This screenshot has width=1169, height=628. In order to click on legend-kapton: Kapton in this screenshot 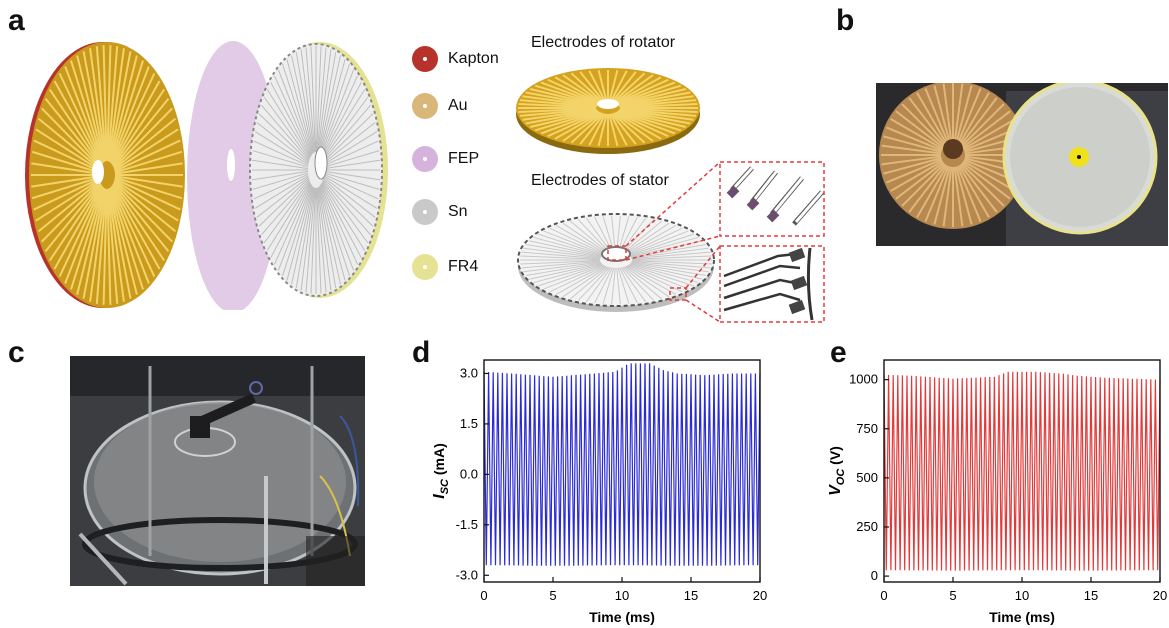, I will do `click(455, 59)`.